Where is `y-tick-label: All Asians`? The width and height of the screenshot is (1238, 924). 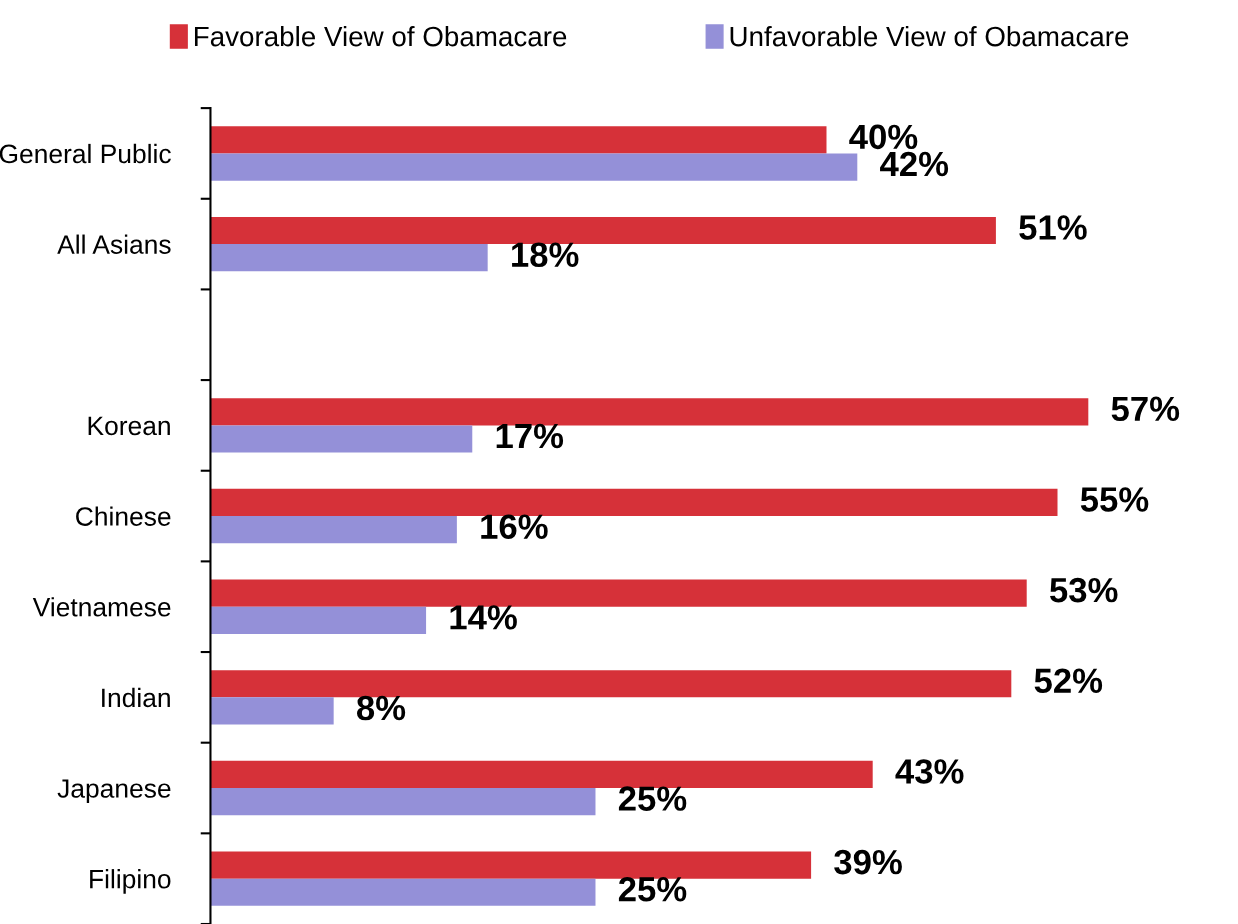 y-tick-label: All Asians is located at coordinates (114, 244).